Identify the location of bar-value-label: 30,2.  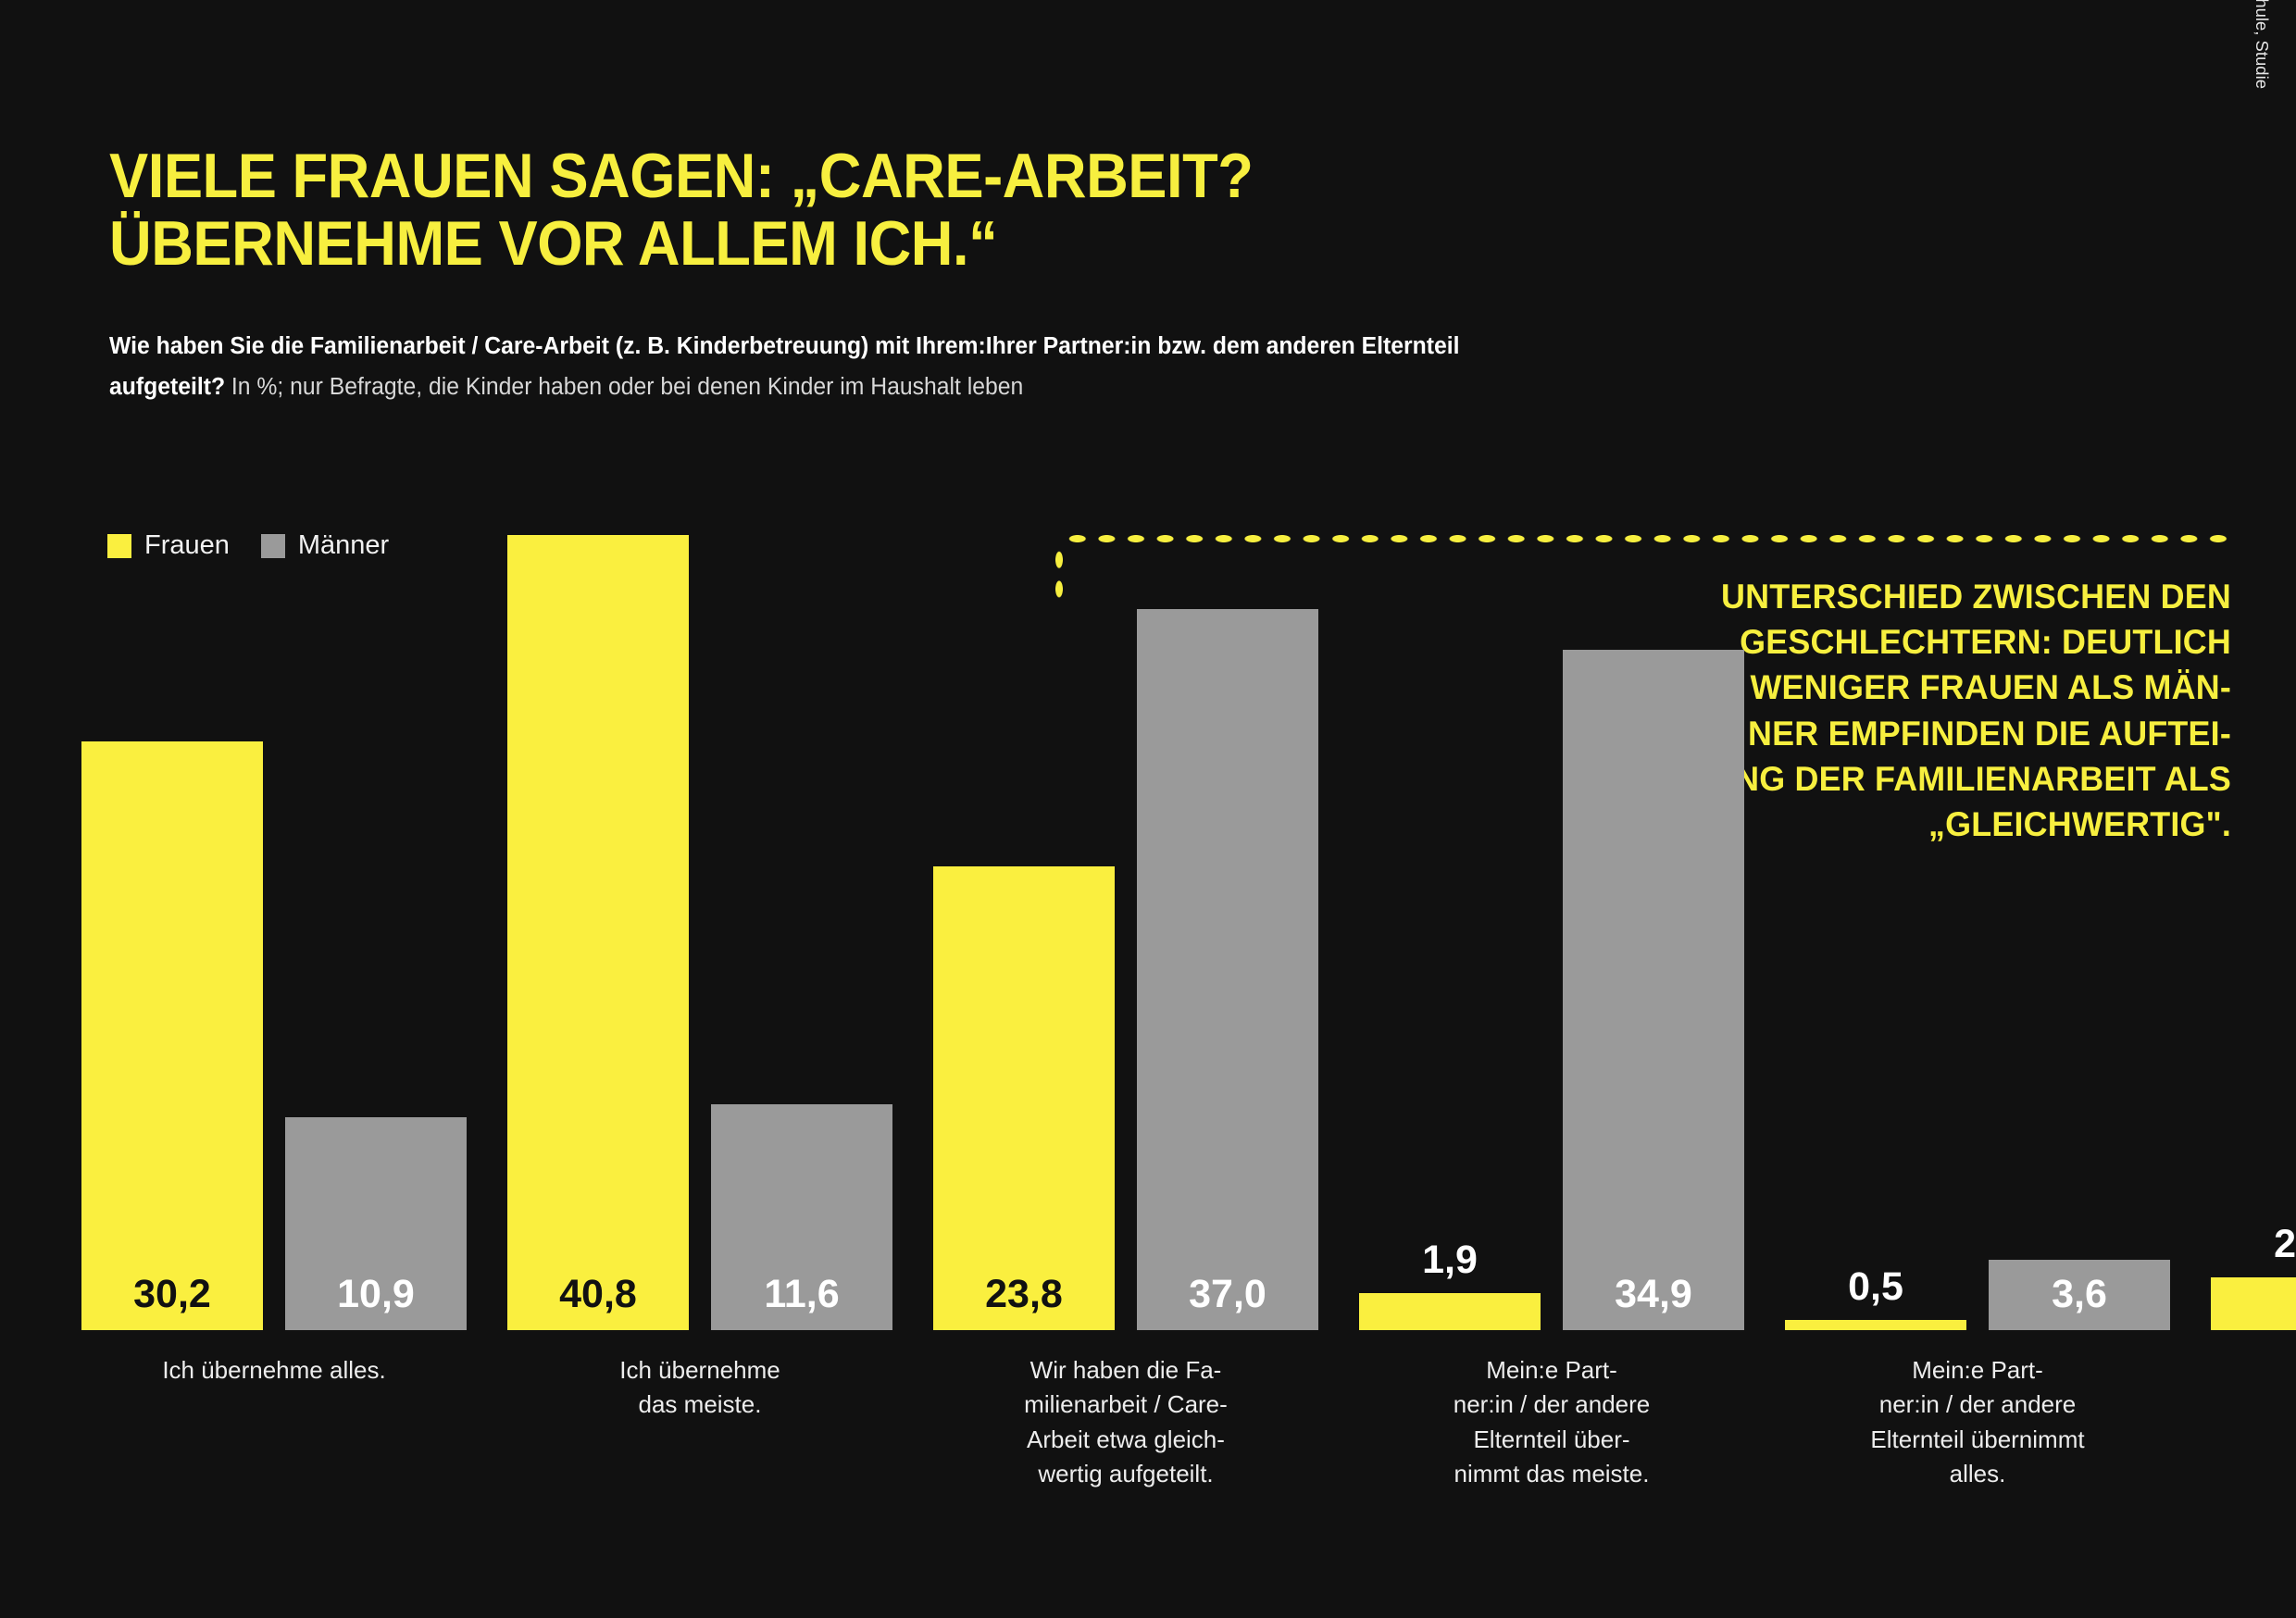
(172, 1294).